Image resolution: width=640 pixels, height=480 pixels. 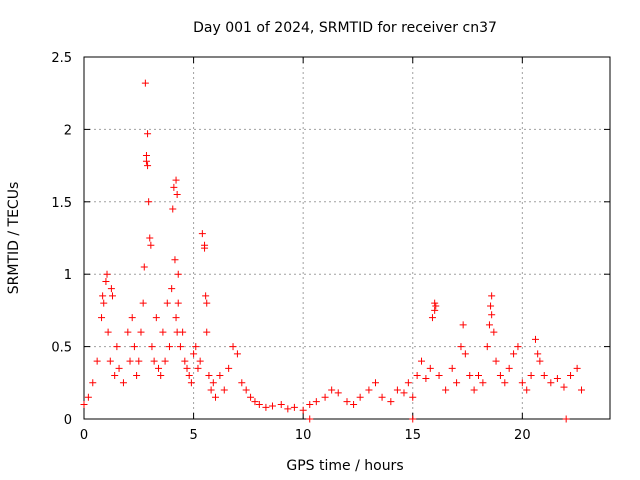 I want to click on y-tick-label: 2.5, so click(x=61, y=58).